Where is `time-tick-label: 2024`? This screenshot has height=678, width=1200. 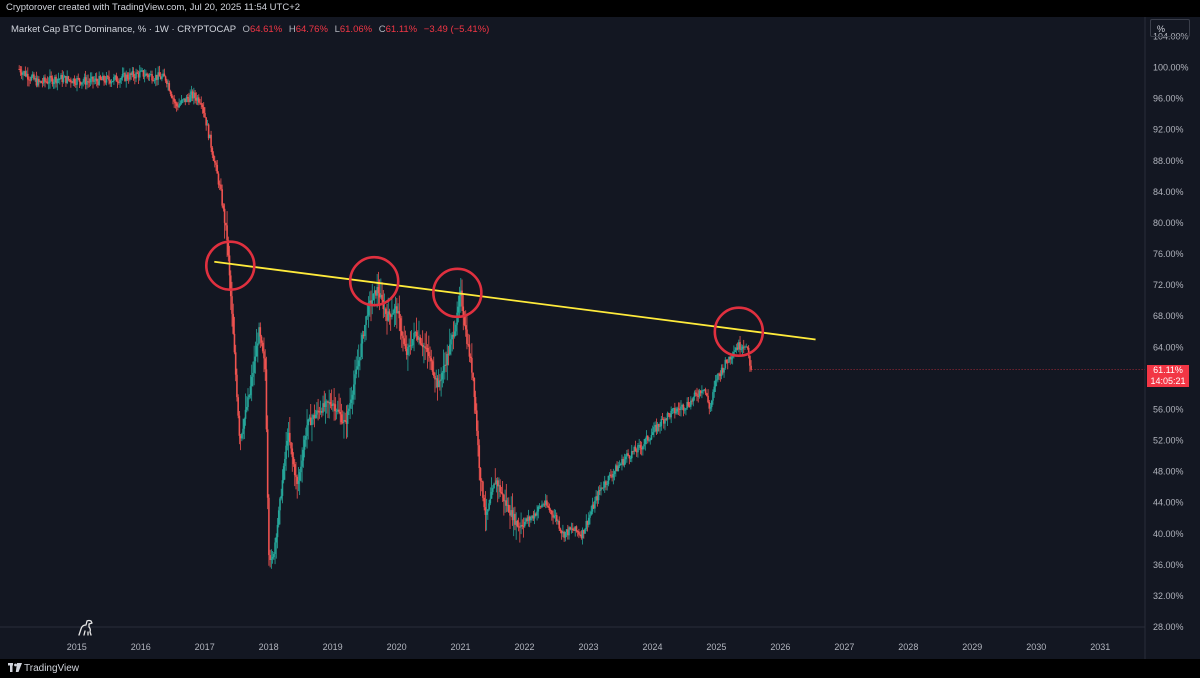 time-tick-label: 2024 is located at coordinates (652, 647).